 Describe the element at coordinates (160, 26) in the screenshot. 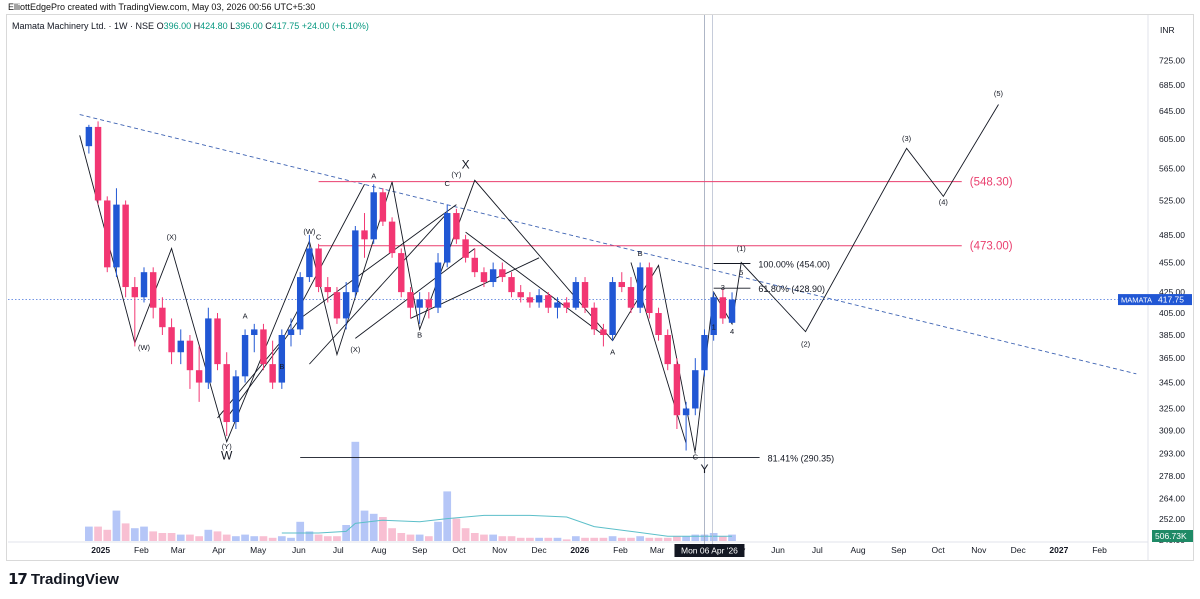

I see `open-label: O` at that location.